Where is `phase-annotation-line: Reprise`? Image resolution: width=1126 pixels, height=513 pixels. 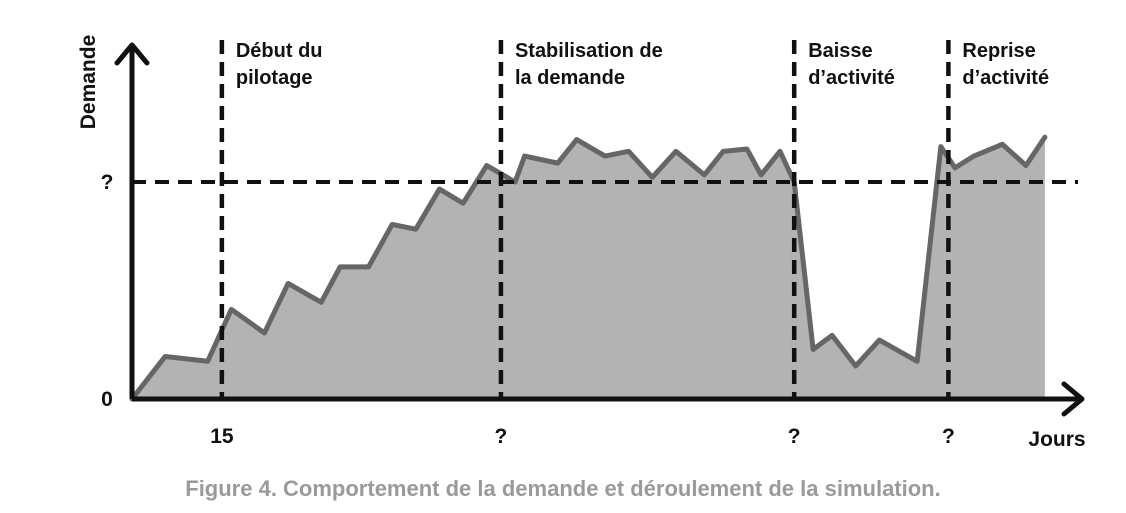
phase-annotation-line: Reprise is located at coordinates (998, 51).